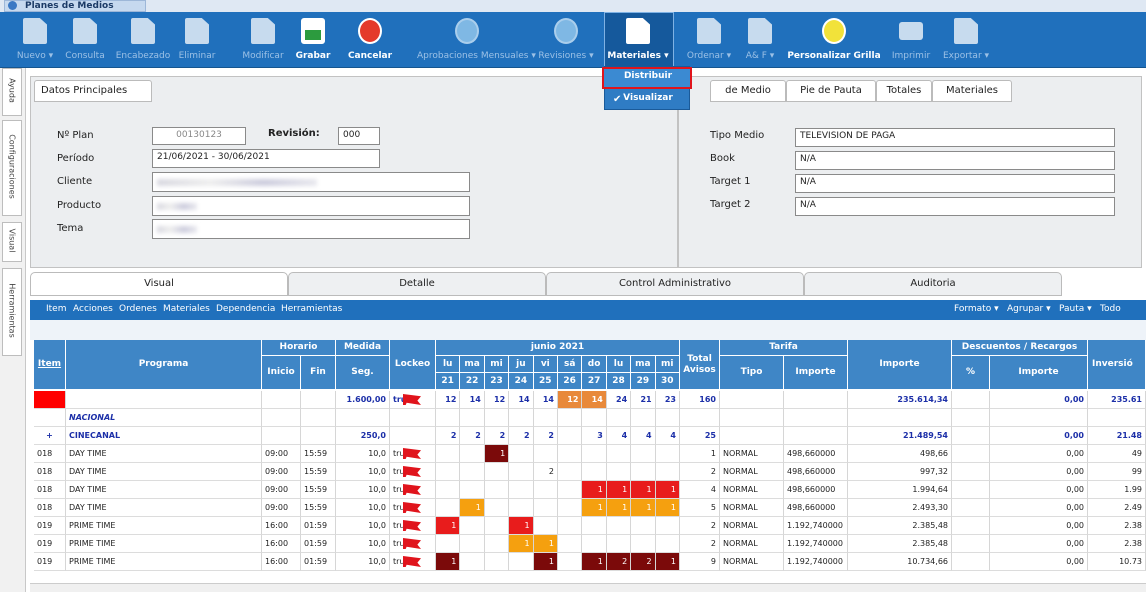 This screenshot has width=1146, height=592. I want to click on day-cell: 2, so click(521, 436).